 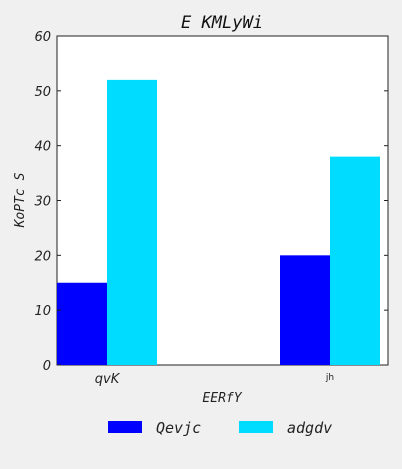 What do you see at coordinates (42, 311) in the screenshot?
I see `y-tick-label: 10` at bounding box center [42, 311].